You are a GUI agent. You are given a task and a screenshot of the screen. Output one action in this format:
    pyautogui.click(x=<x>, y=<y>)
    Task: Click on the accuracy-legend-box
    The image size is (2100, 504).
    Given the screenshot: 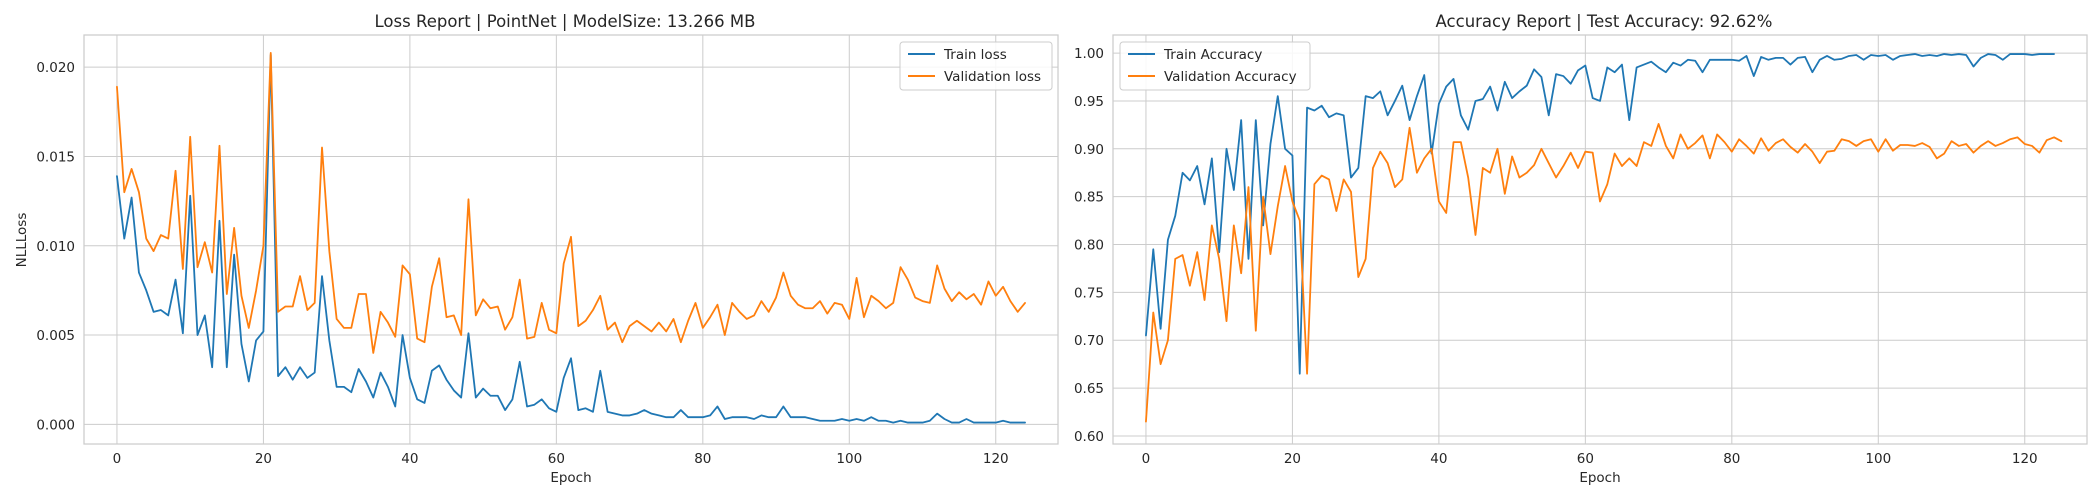 What is the action you would take?
    pyautogui.click(x=1215, y=66)
    